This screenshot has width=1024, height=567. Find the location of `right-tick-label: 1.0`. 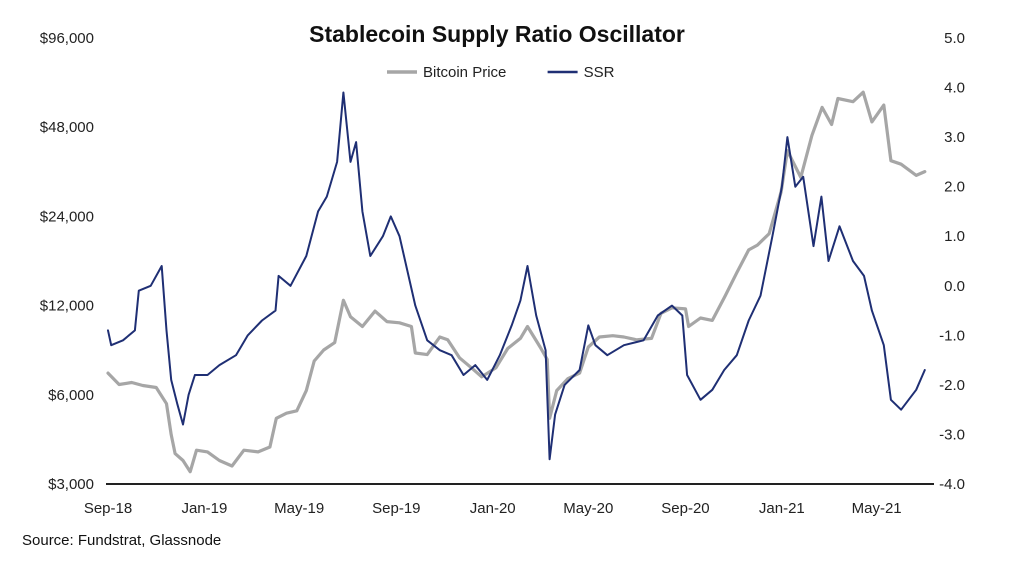

right-tick-label: 1.0 is located at coordinates (954, 236).